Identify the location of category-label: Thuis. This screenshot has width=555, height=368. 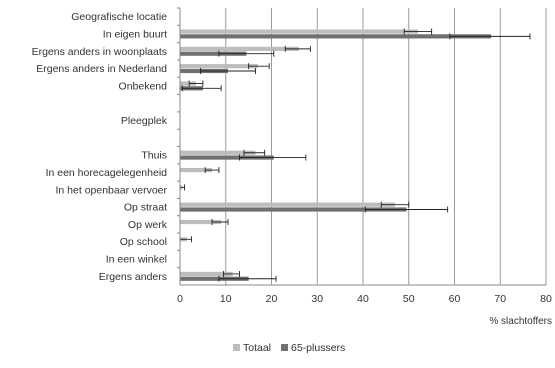
(154, 156).